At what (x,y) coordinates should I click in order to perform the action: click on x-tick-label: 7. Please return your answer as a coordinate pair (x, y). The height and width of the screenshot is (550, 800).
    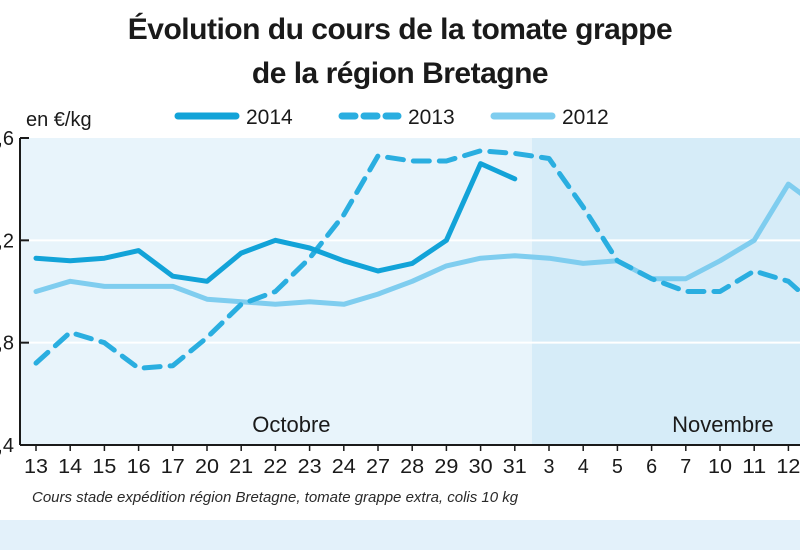
    Looking at the image, I should click on (685, 467).